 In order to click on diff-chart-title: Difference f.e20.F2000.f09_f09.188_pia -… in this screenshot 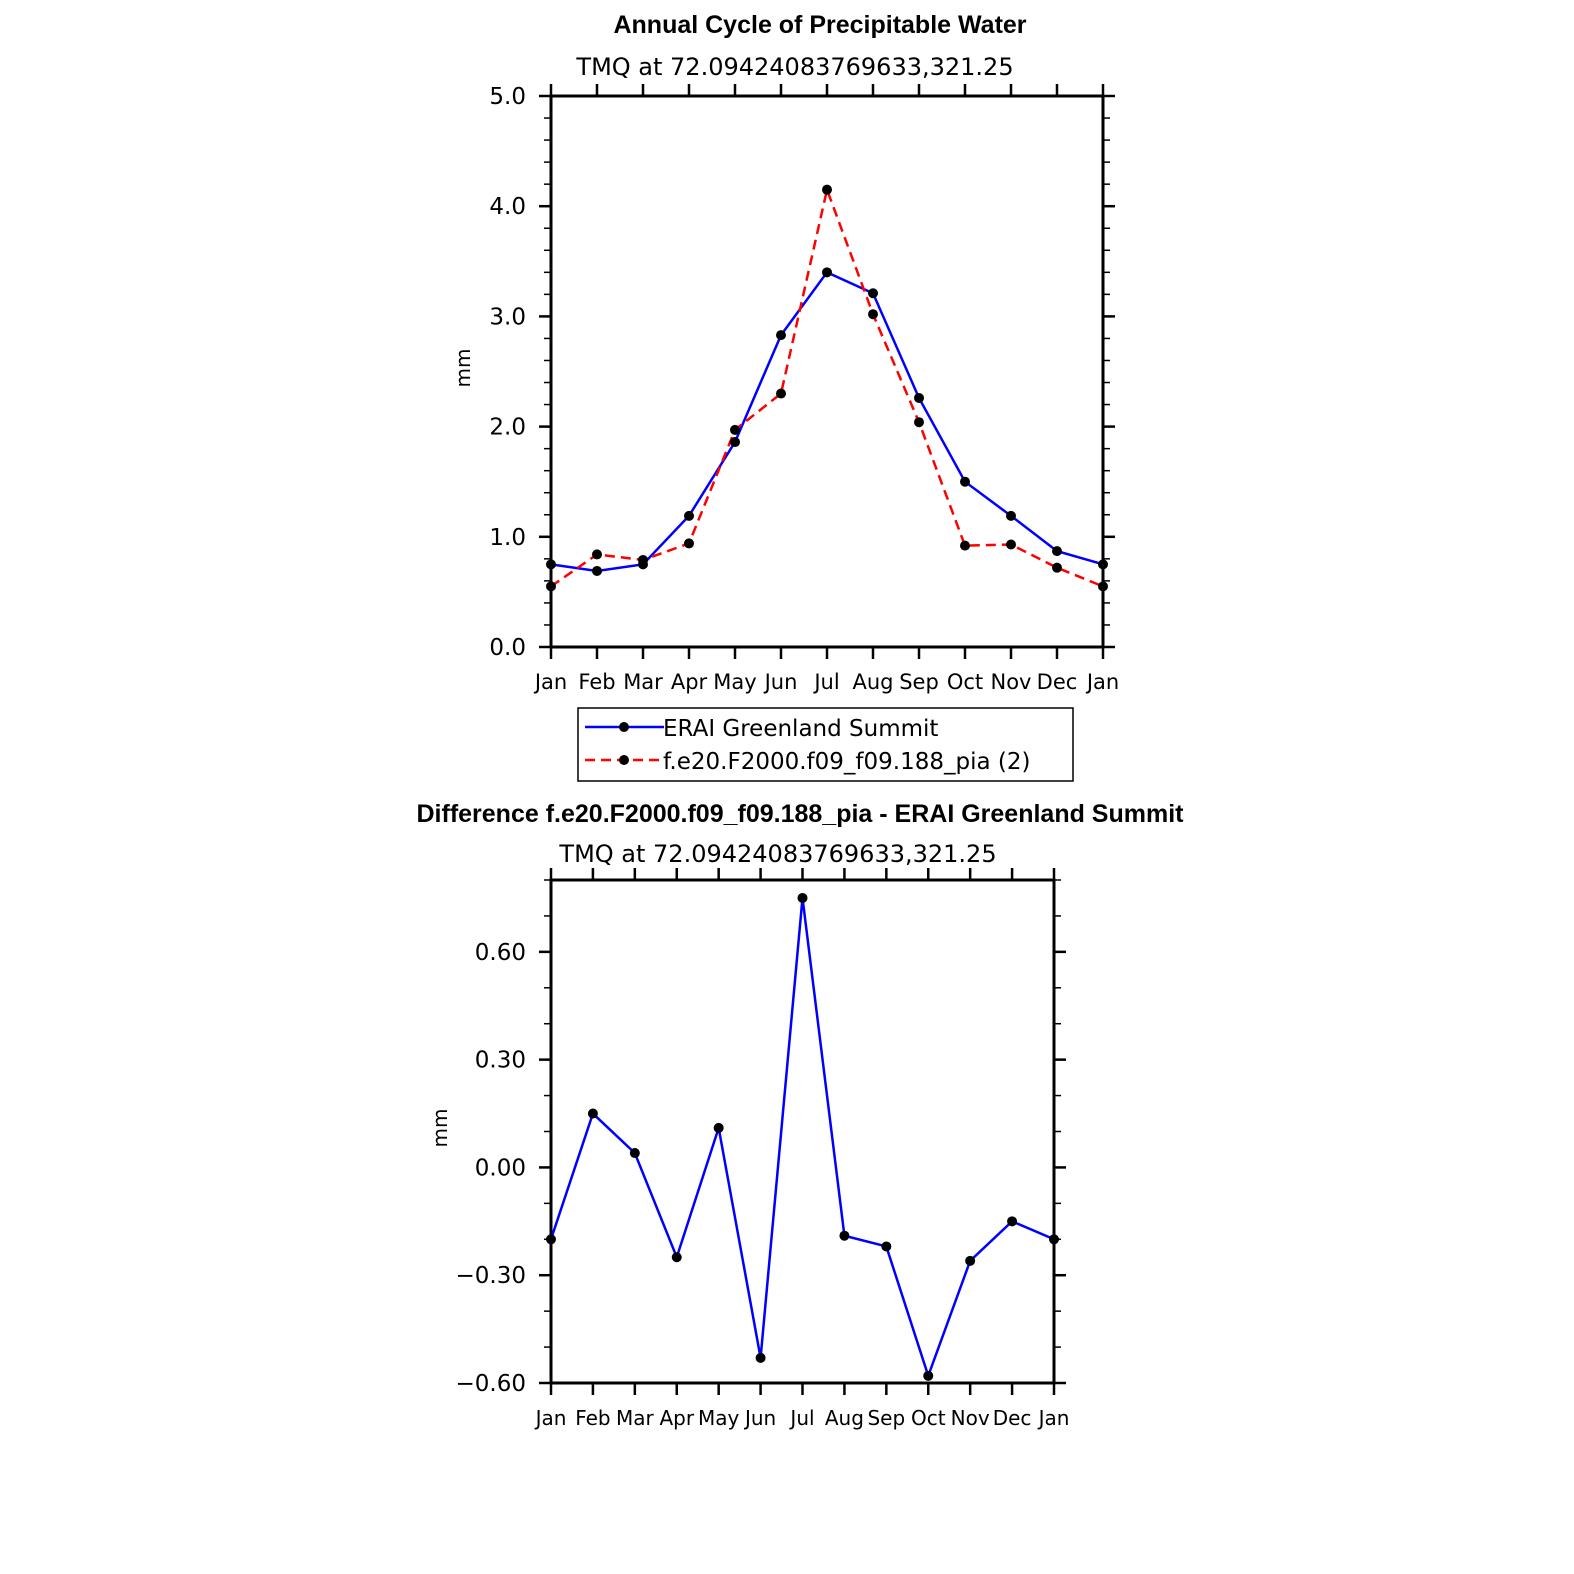, I will do `click(801, 814)`.